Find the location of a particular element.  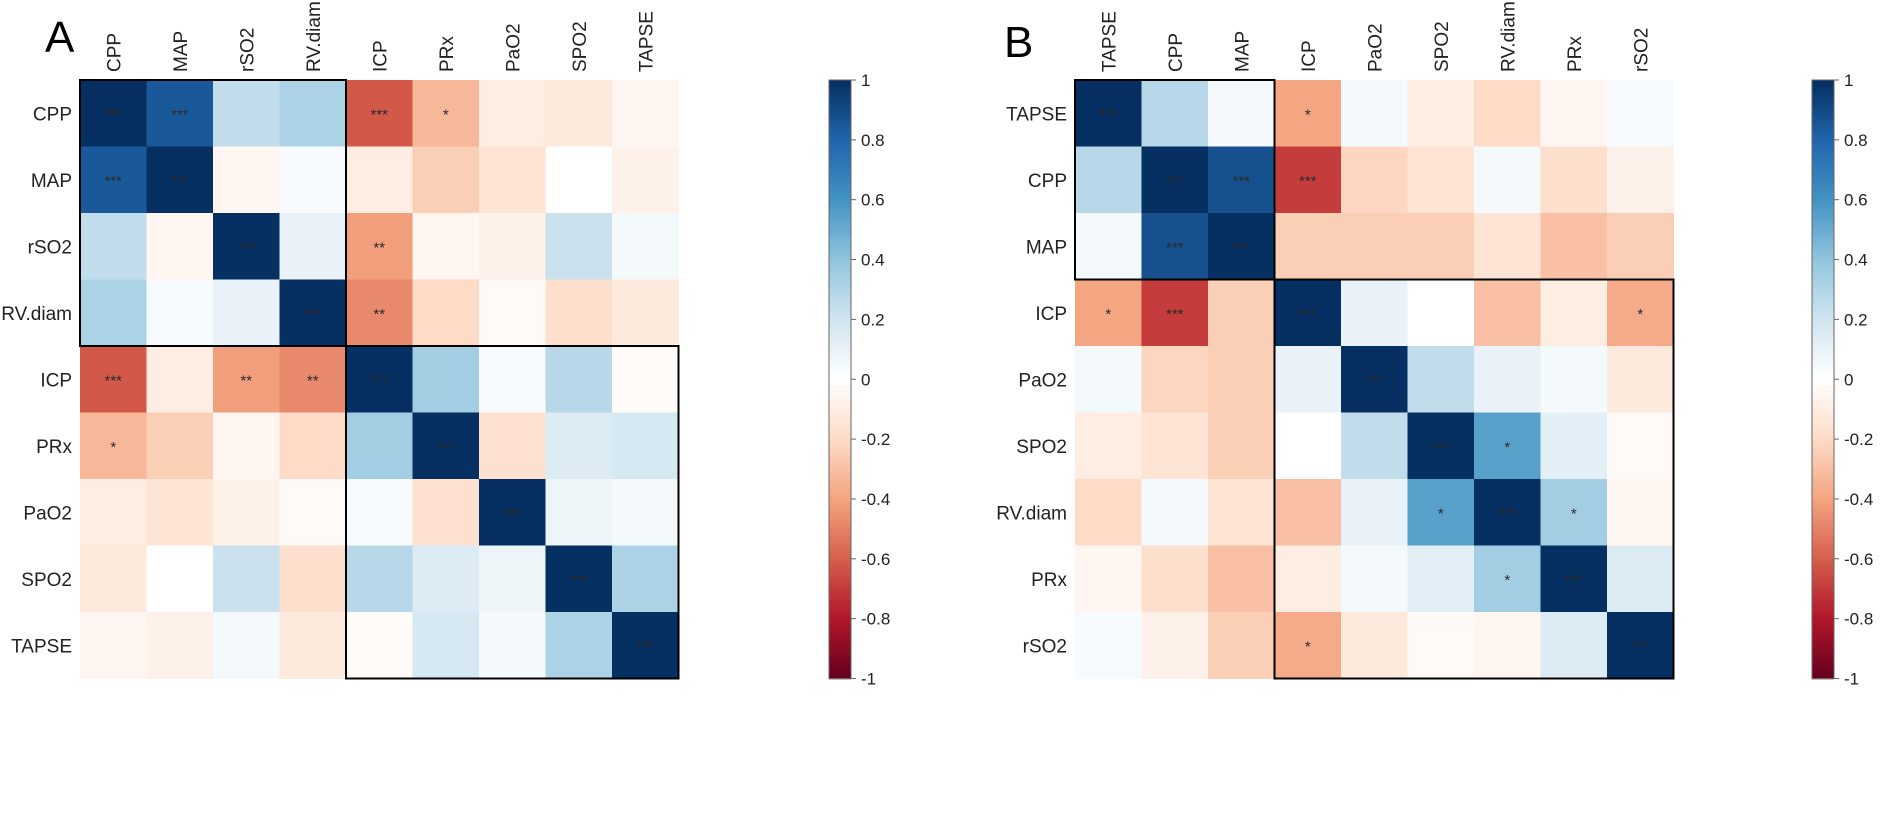

colorbar-tick-label: 0.4 is located at coordinates (1856, 260).